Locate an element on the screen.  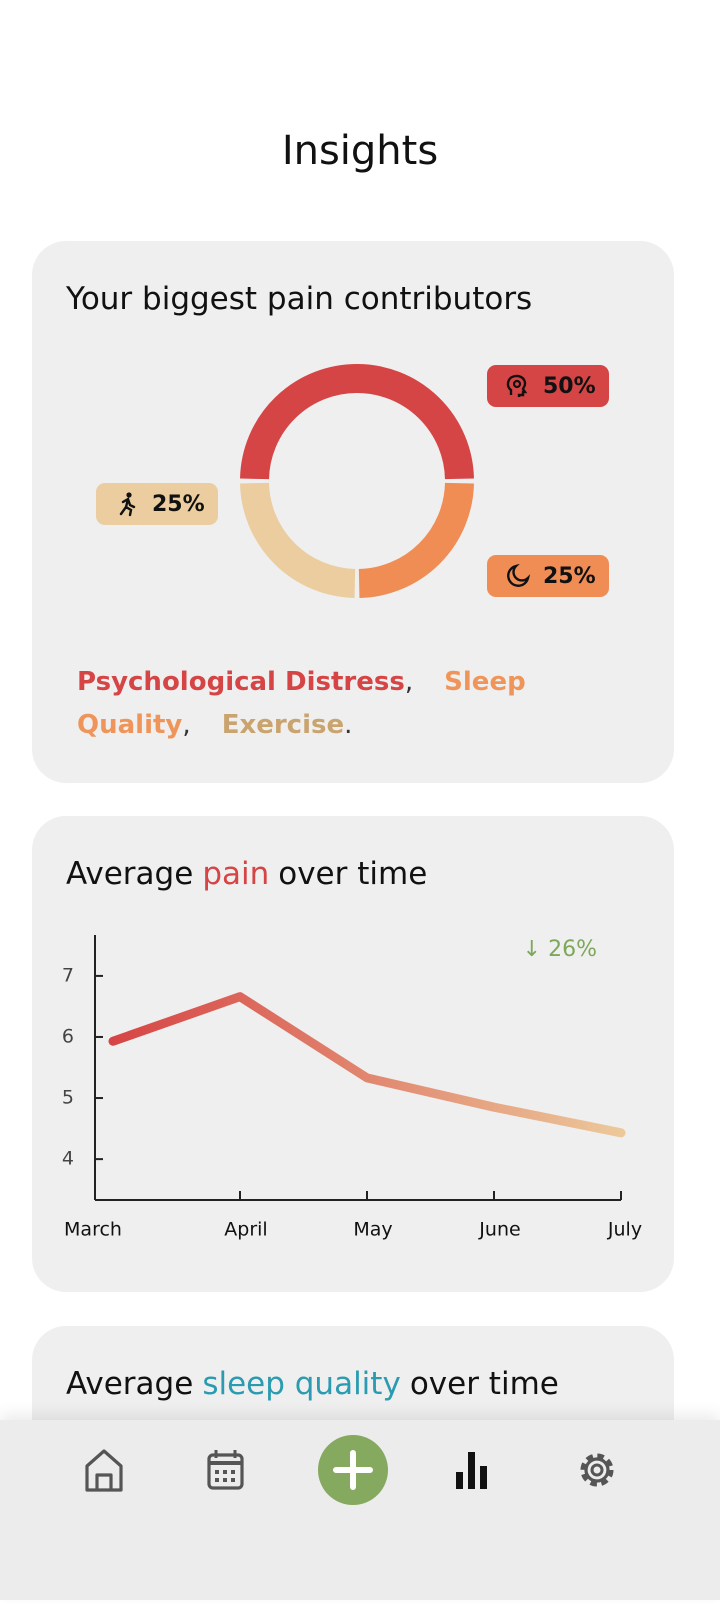
calendar-button is located at coordinates (225, 1470).